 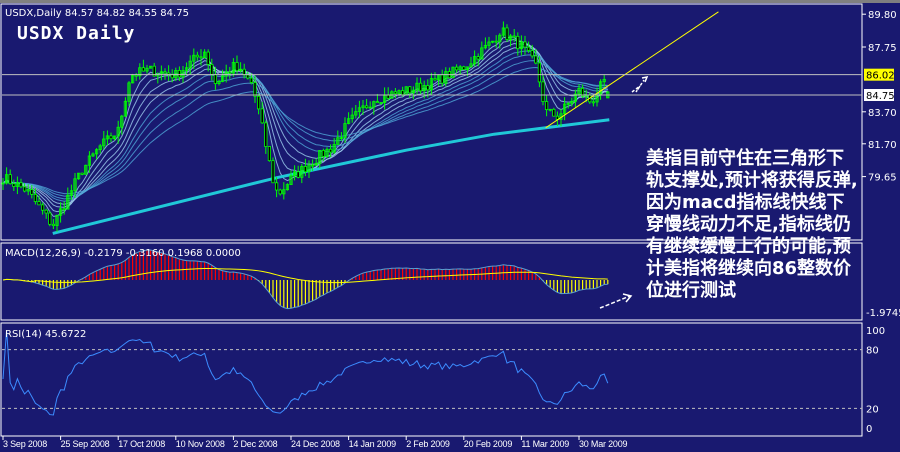 What do you see at coordinates (85, 444) in the screenshot?
I see `x-tick-label: 25 Sep 2008` at bounding box center [85, 444].